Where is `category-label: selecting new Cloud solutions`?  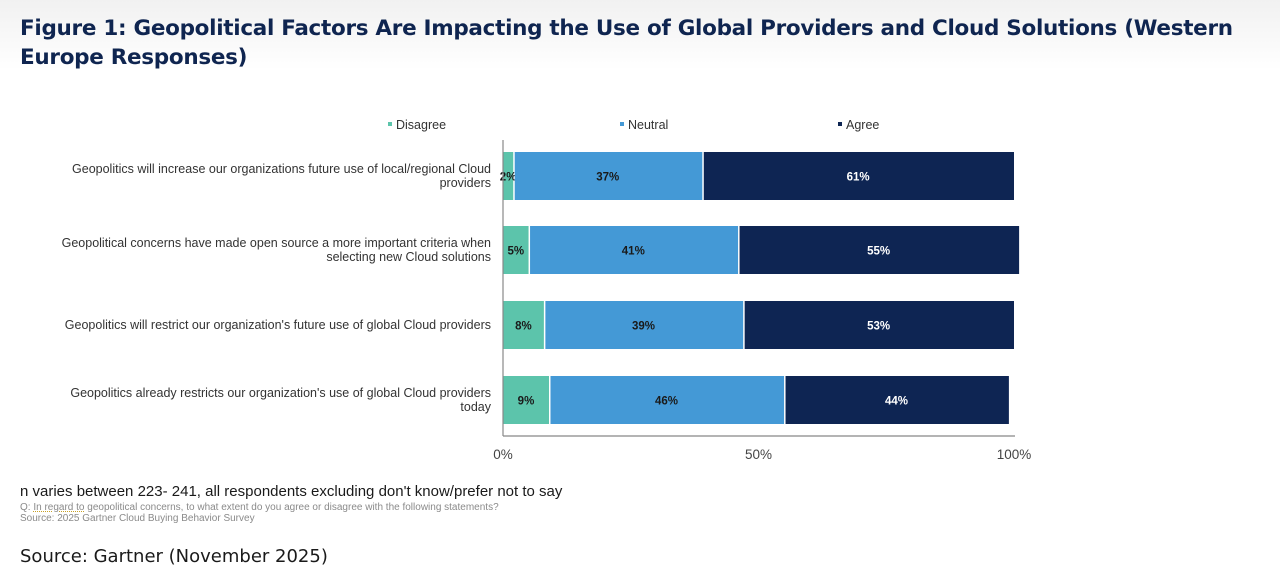
category-label: selecting new Cloud solutions is located at coordinates (408, 257).